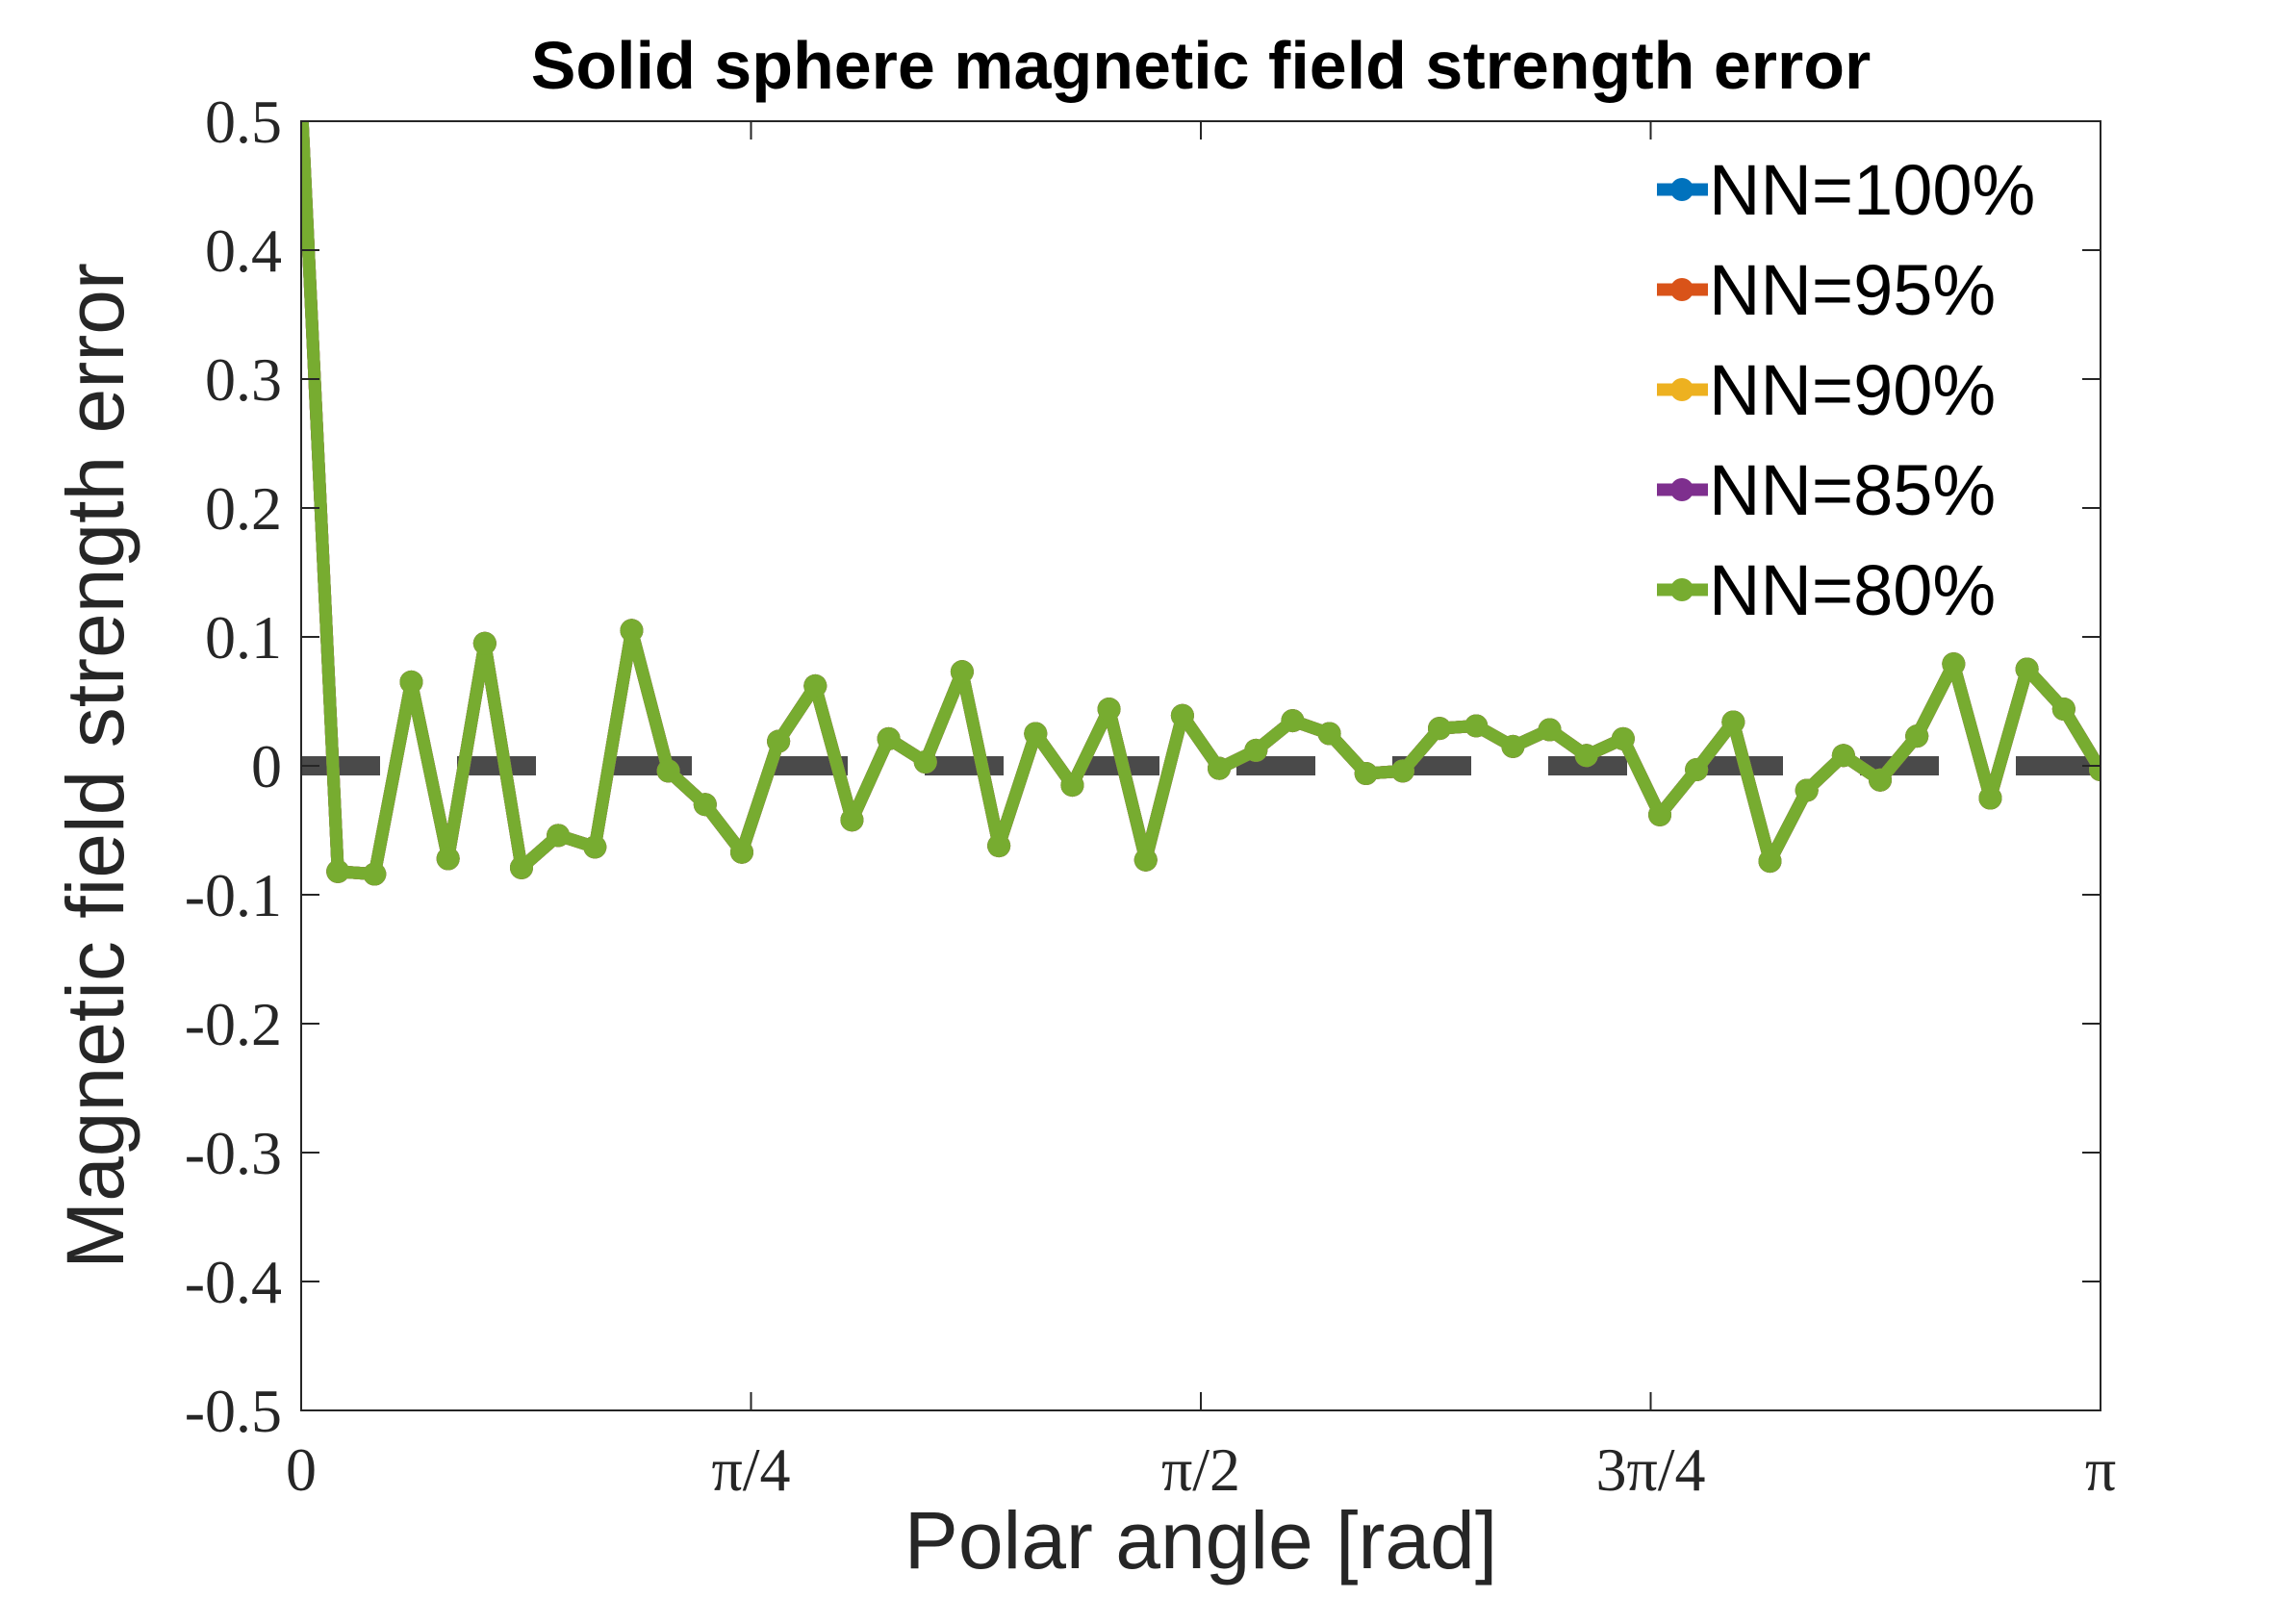 Image resolution: width=2292 pixels, height=1624 pixels. I want to click on x-tick-label: 0, so click(301, 1469).